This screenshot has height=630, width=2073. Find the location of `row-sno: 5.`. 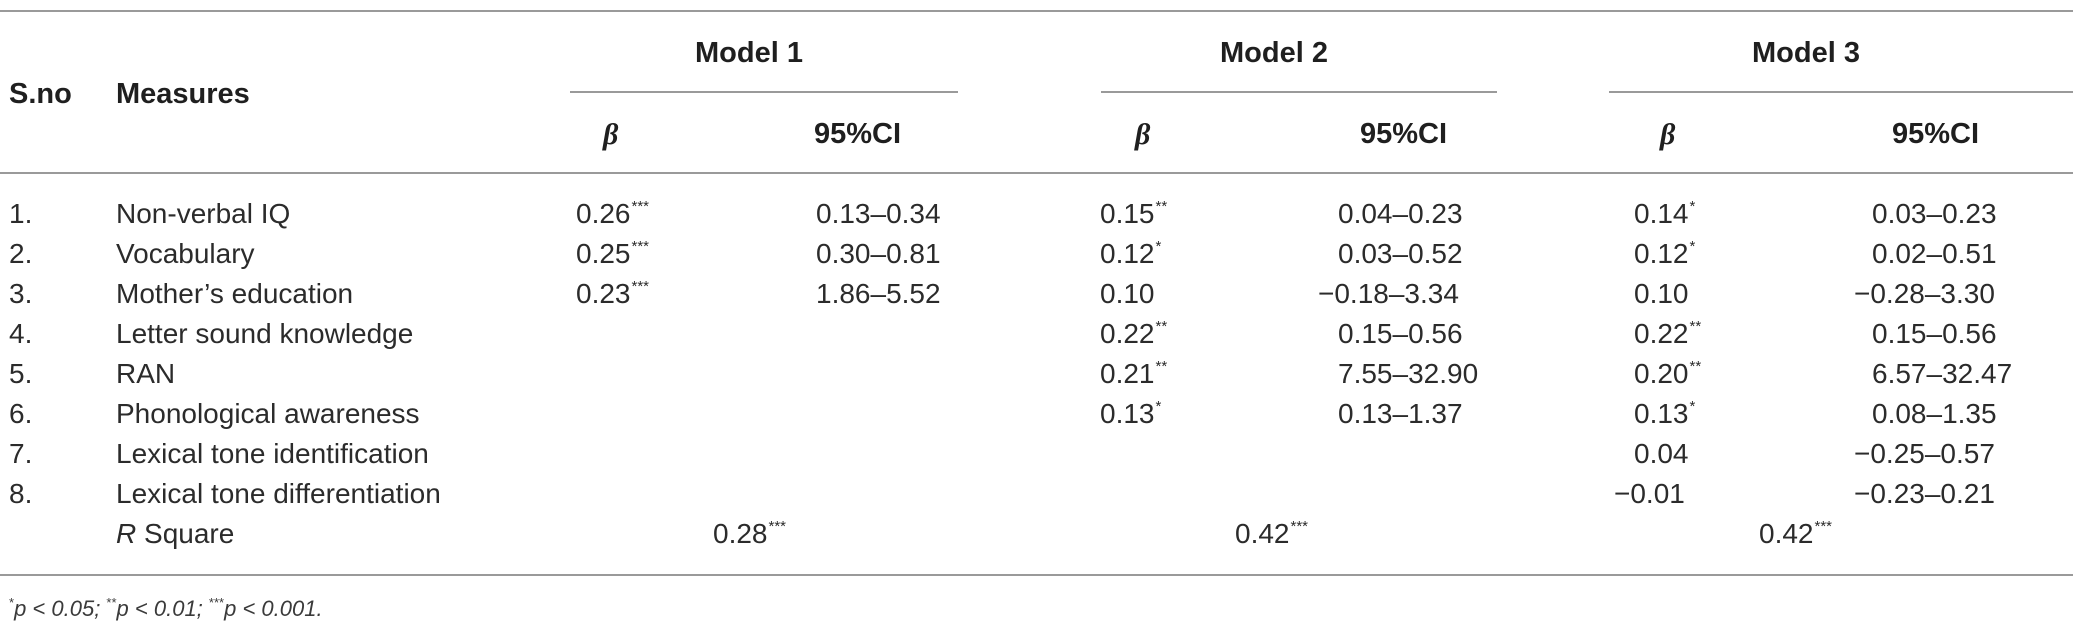

row-sno: 5. is located at coordinates (21, 373).